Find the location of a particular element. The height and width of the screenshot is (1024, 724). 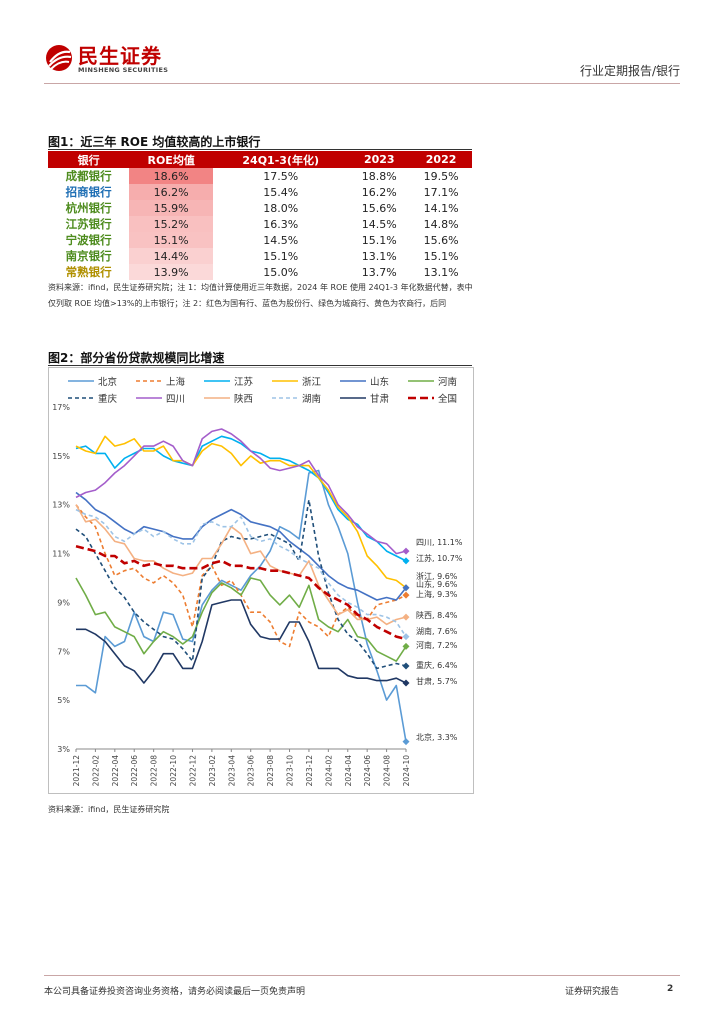

footer-disclaimer: 本公司具备证券投资咨询业务资格，请务必阅读最后一页免责声明 is located at coordinates (175, 992).